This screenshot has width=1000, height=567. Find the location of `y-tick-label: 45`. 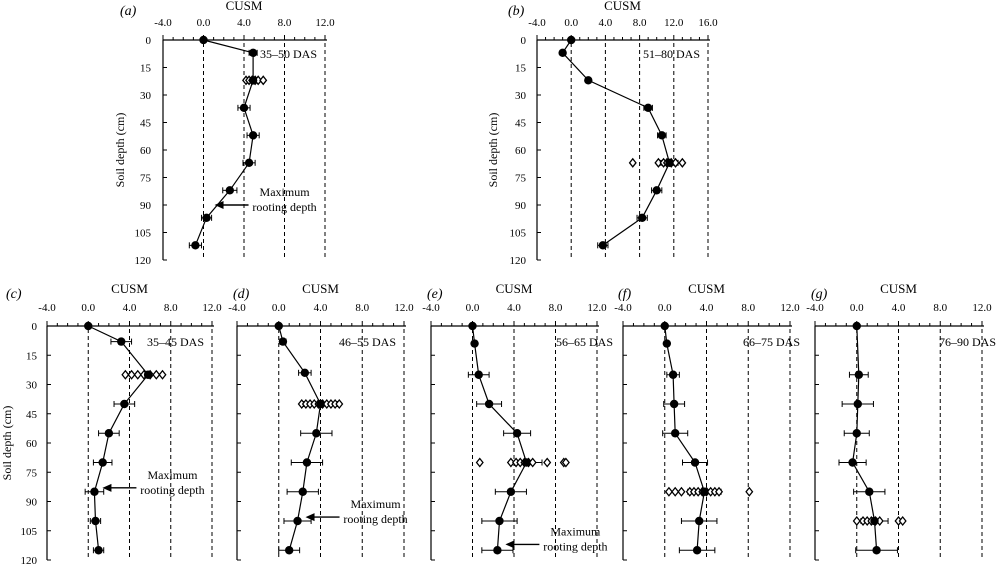

y-tick-label: 45 is located at coordinates (146, 124).